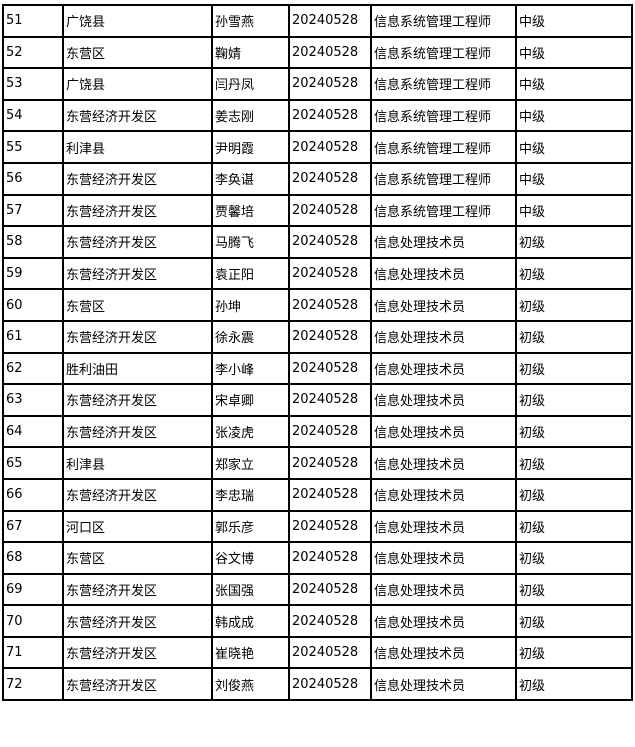  What do you see at coordinates (317, 431) in the screenshot?
I see `table-row: 64 东营经济开发区 张凌虎 20240528 信息处理技术员 初级` at bounding box center [317, 431].